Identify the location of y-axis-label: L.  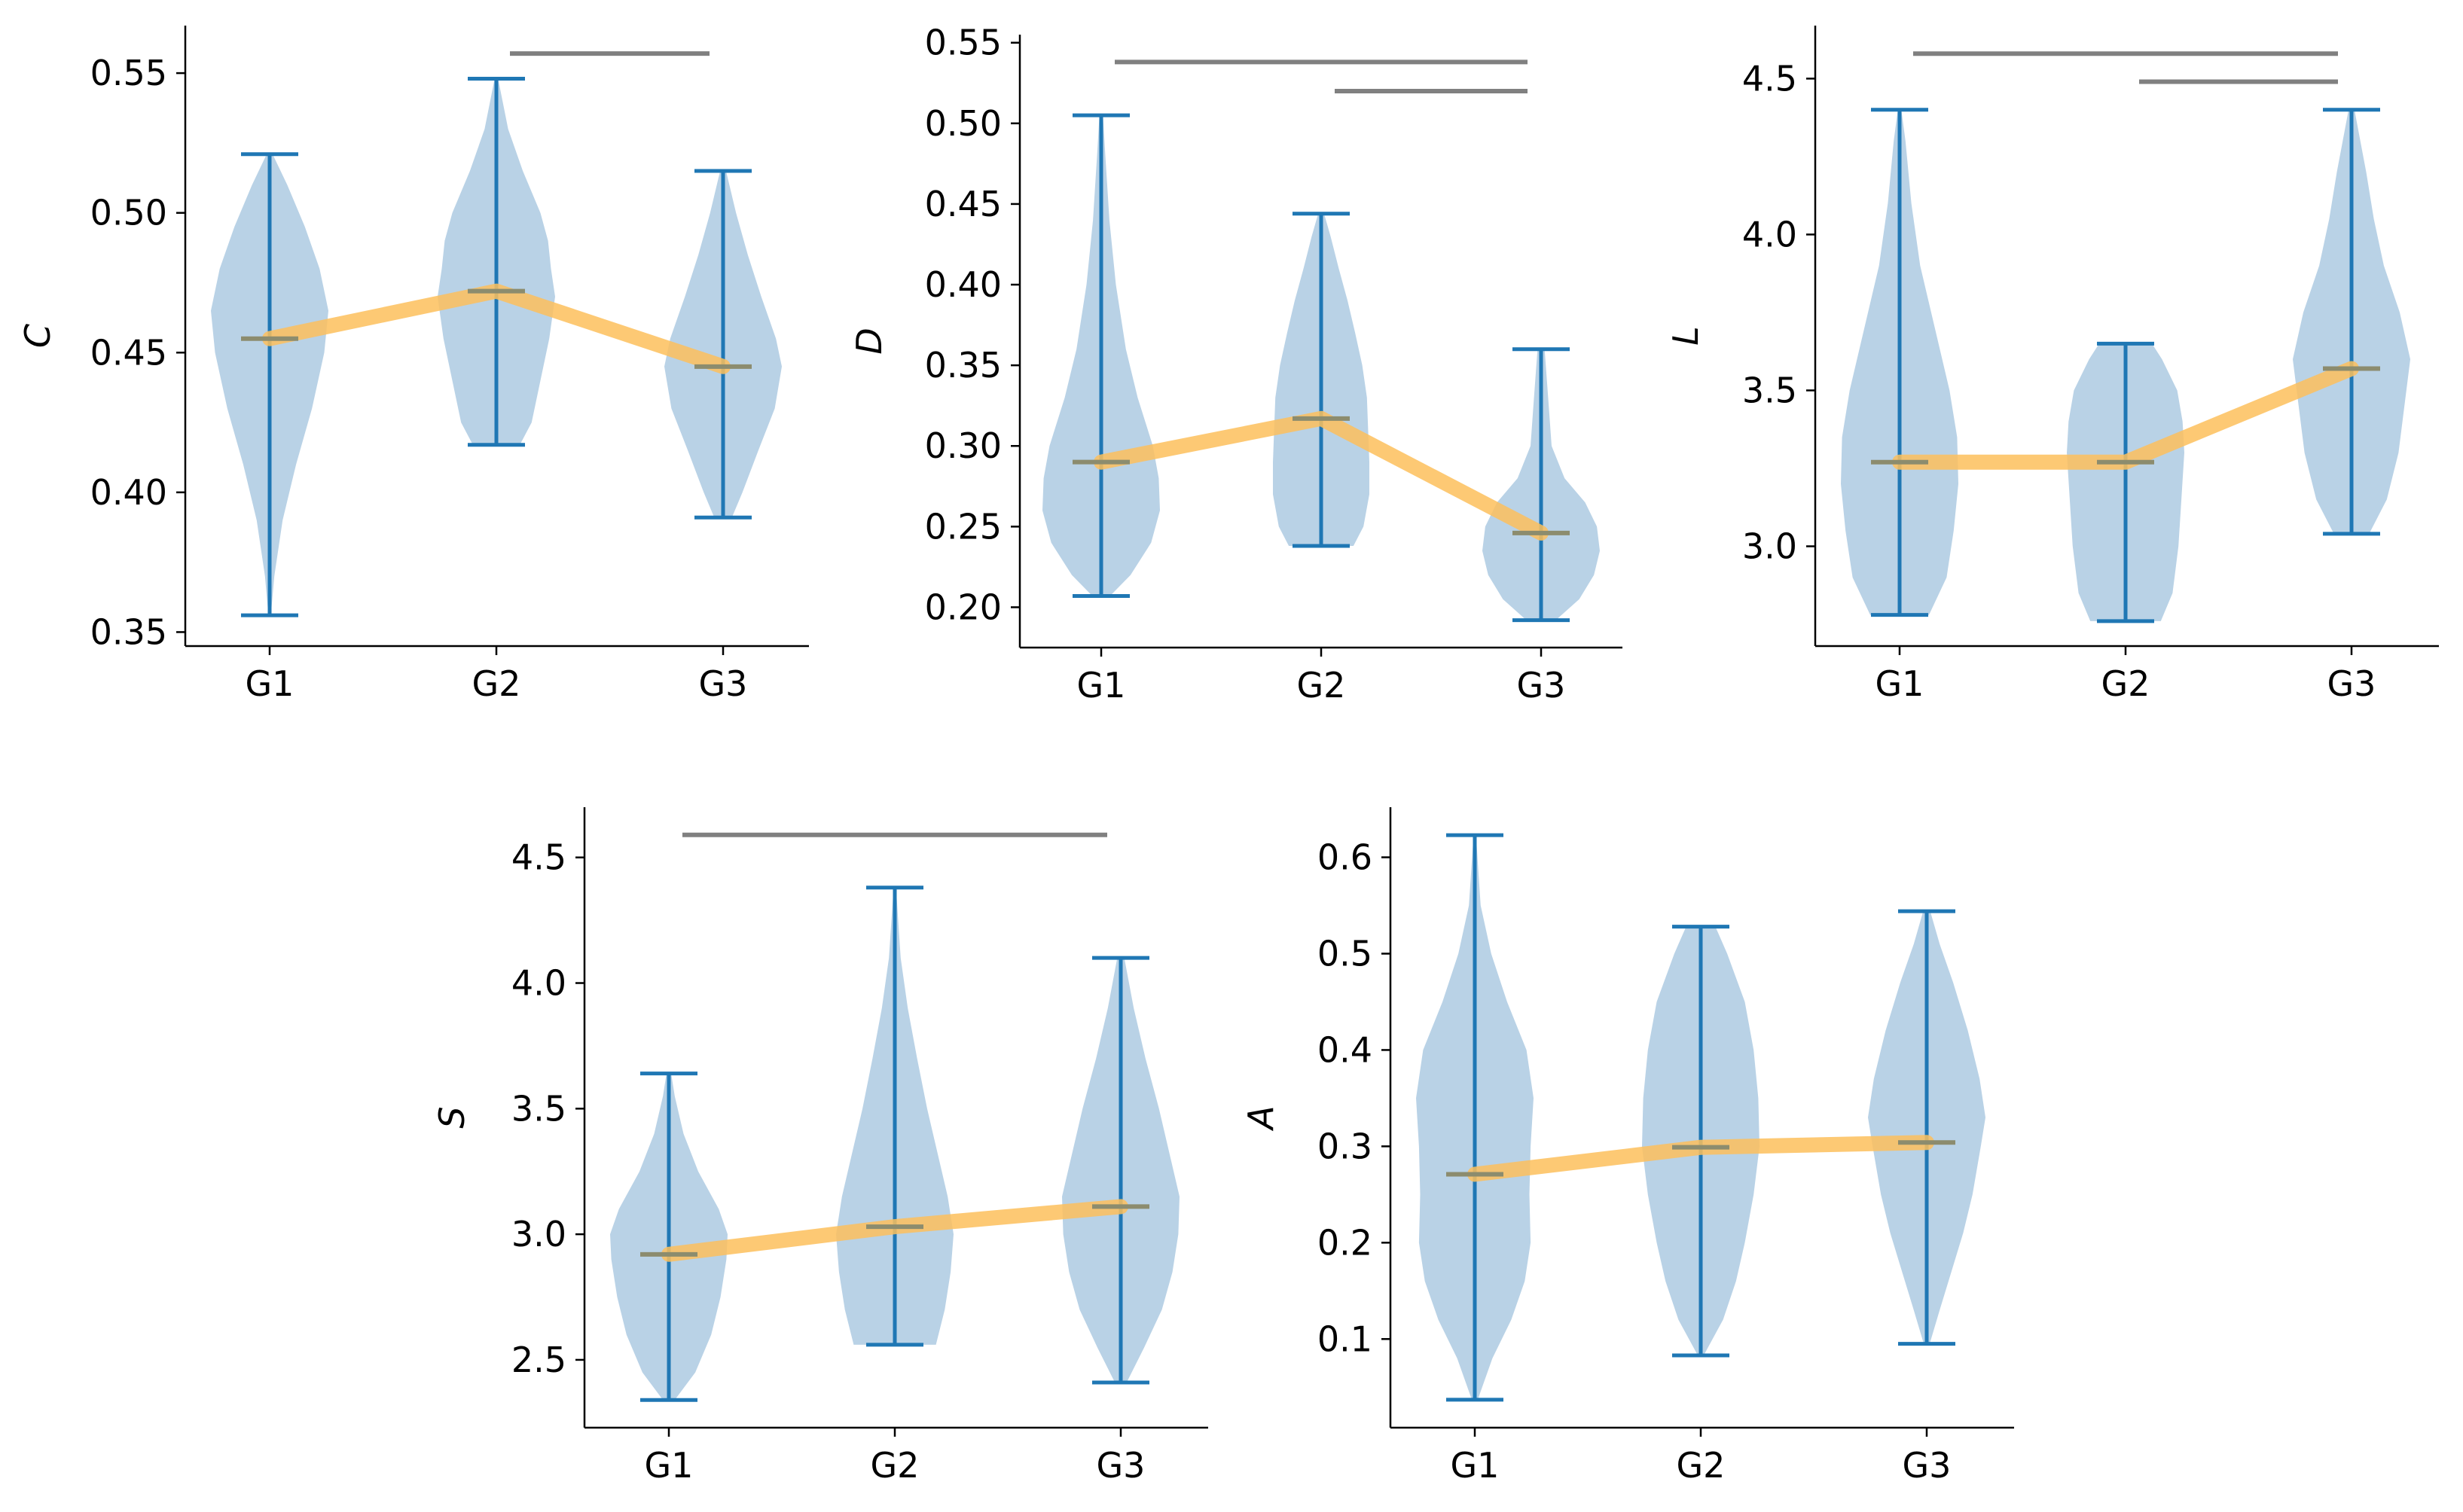
(1685, 336).